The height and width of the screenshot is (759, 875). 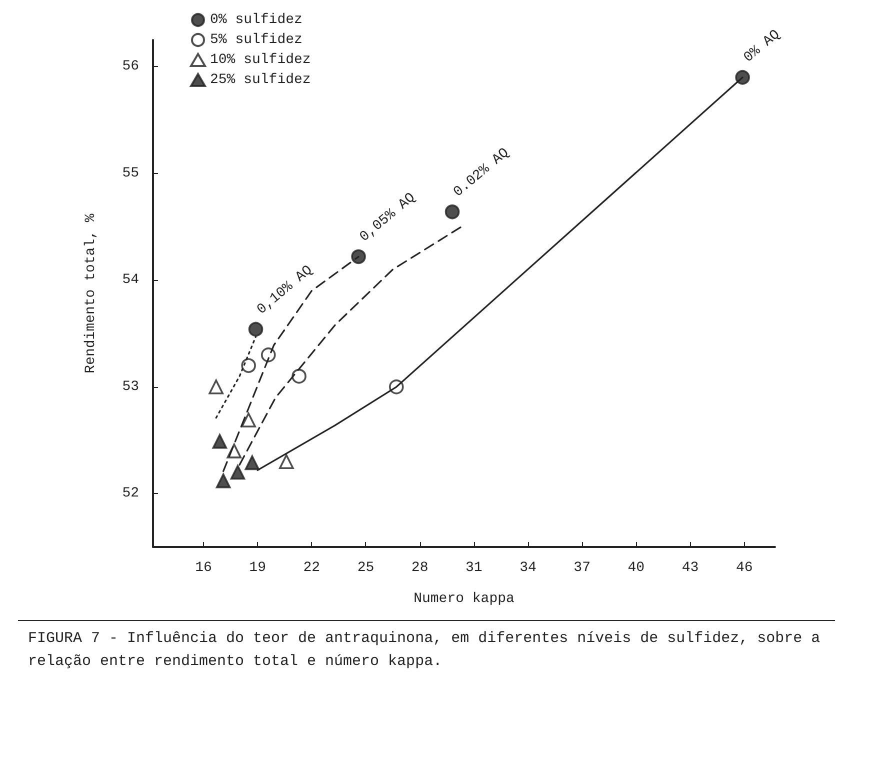 What do you see at coordinates (582, 568) in the screenshot?
I see `x-tick-label: 37` at bounding box center [582, 568].